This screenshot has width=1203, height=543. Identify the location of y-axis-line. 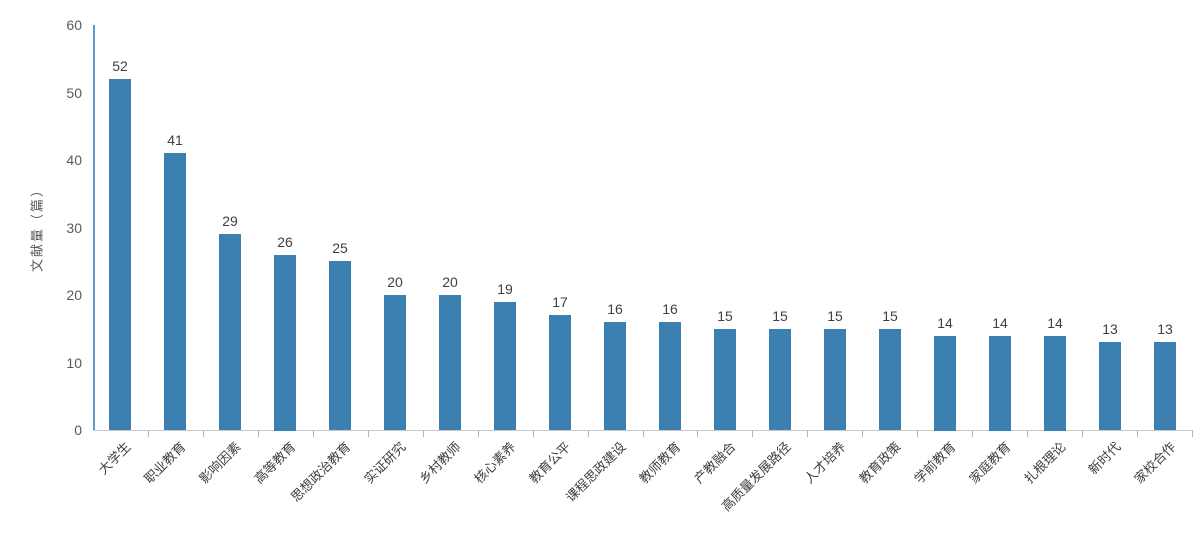
(94, 227).